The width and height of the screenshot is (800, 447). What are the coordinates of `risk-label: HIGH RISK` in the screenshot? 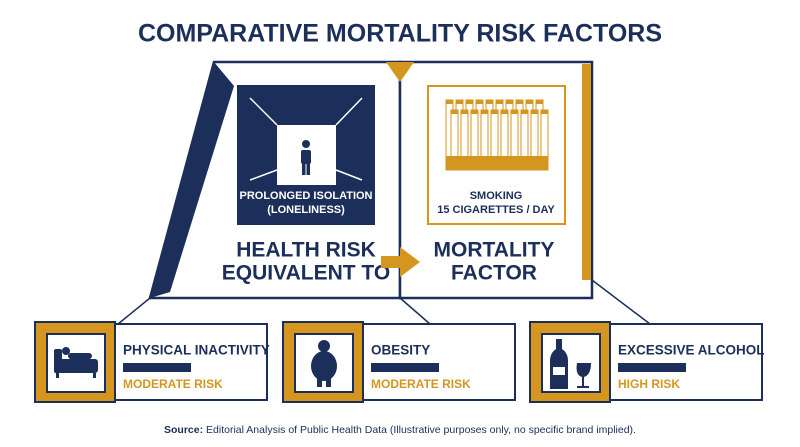 It's located at (649, 384).